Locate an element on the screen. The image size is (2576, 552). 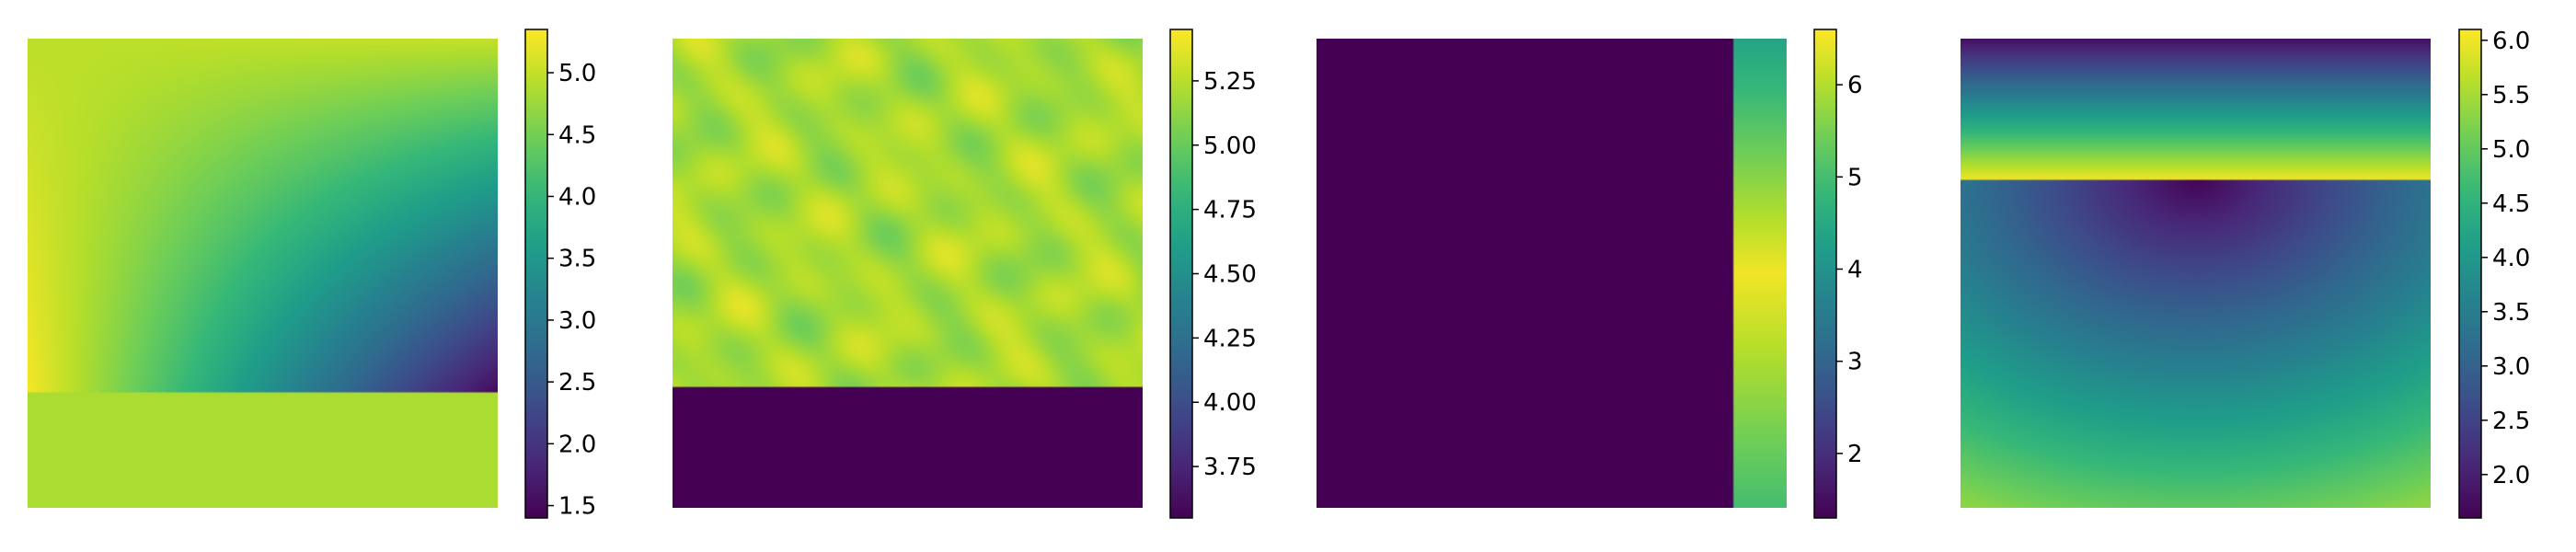
colorbar-tick-label: 4.75 is located at coordinates (1230, 210).